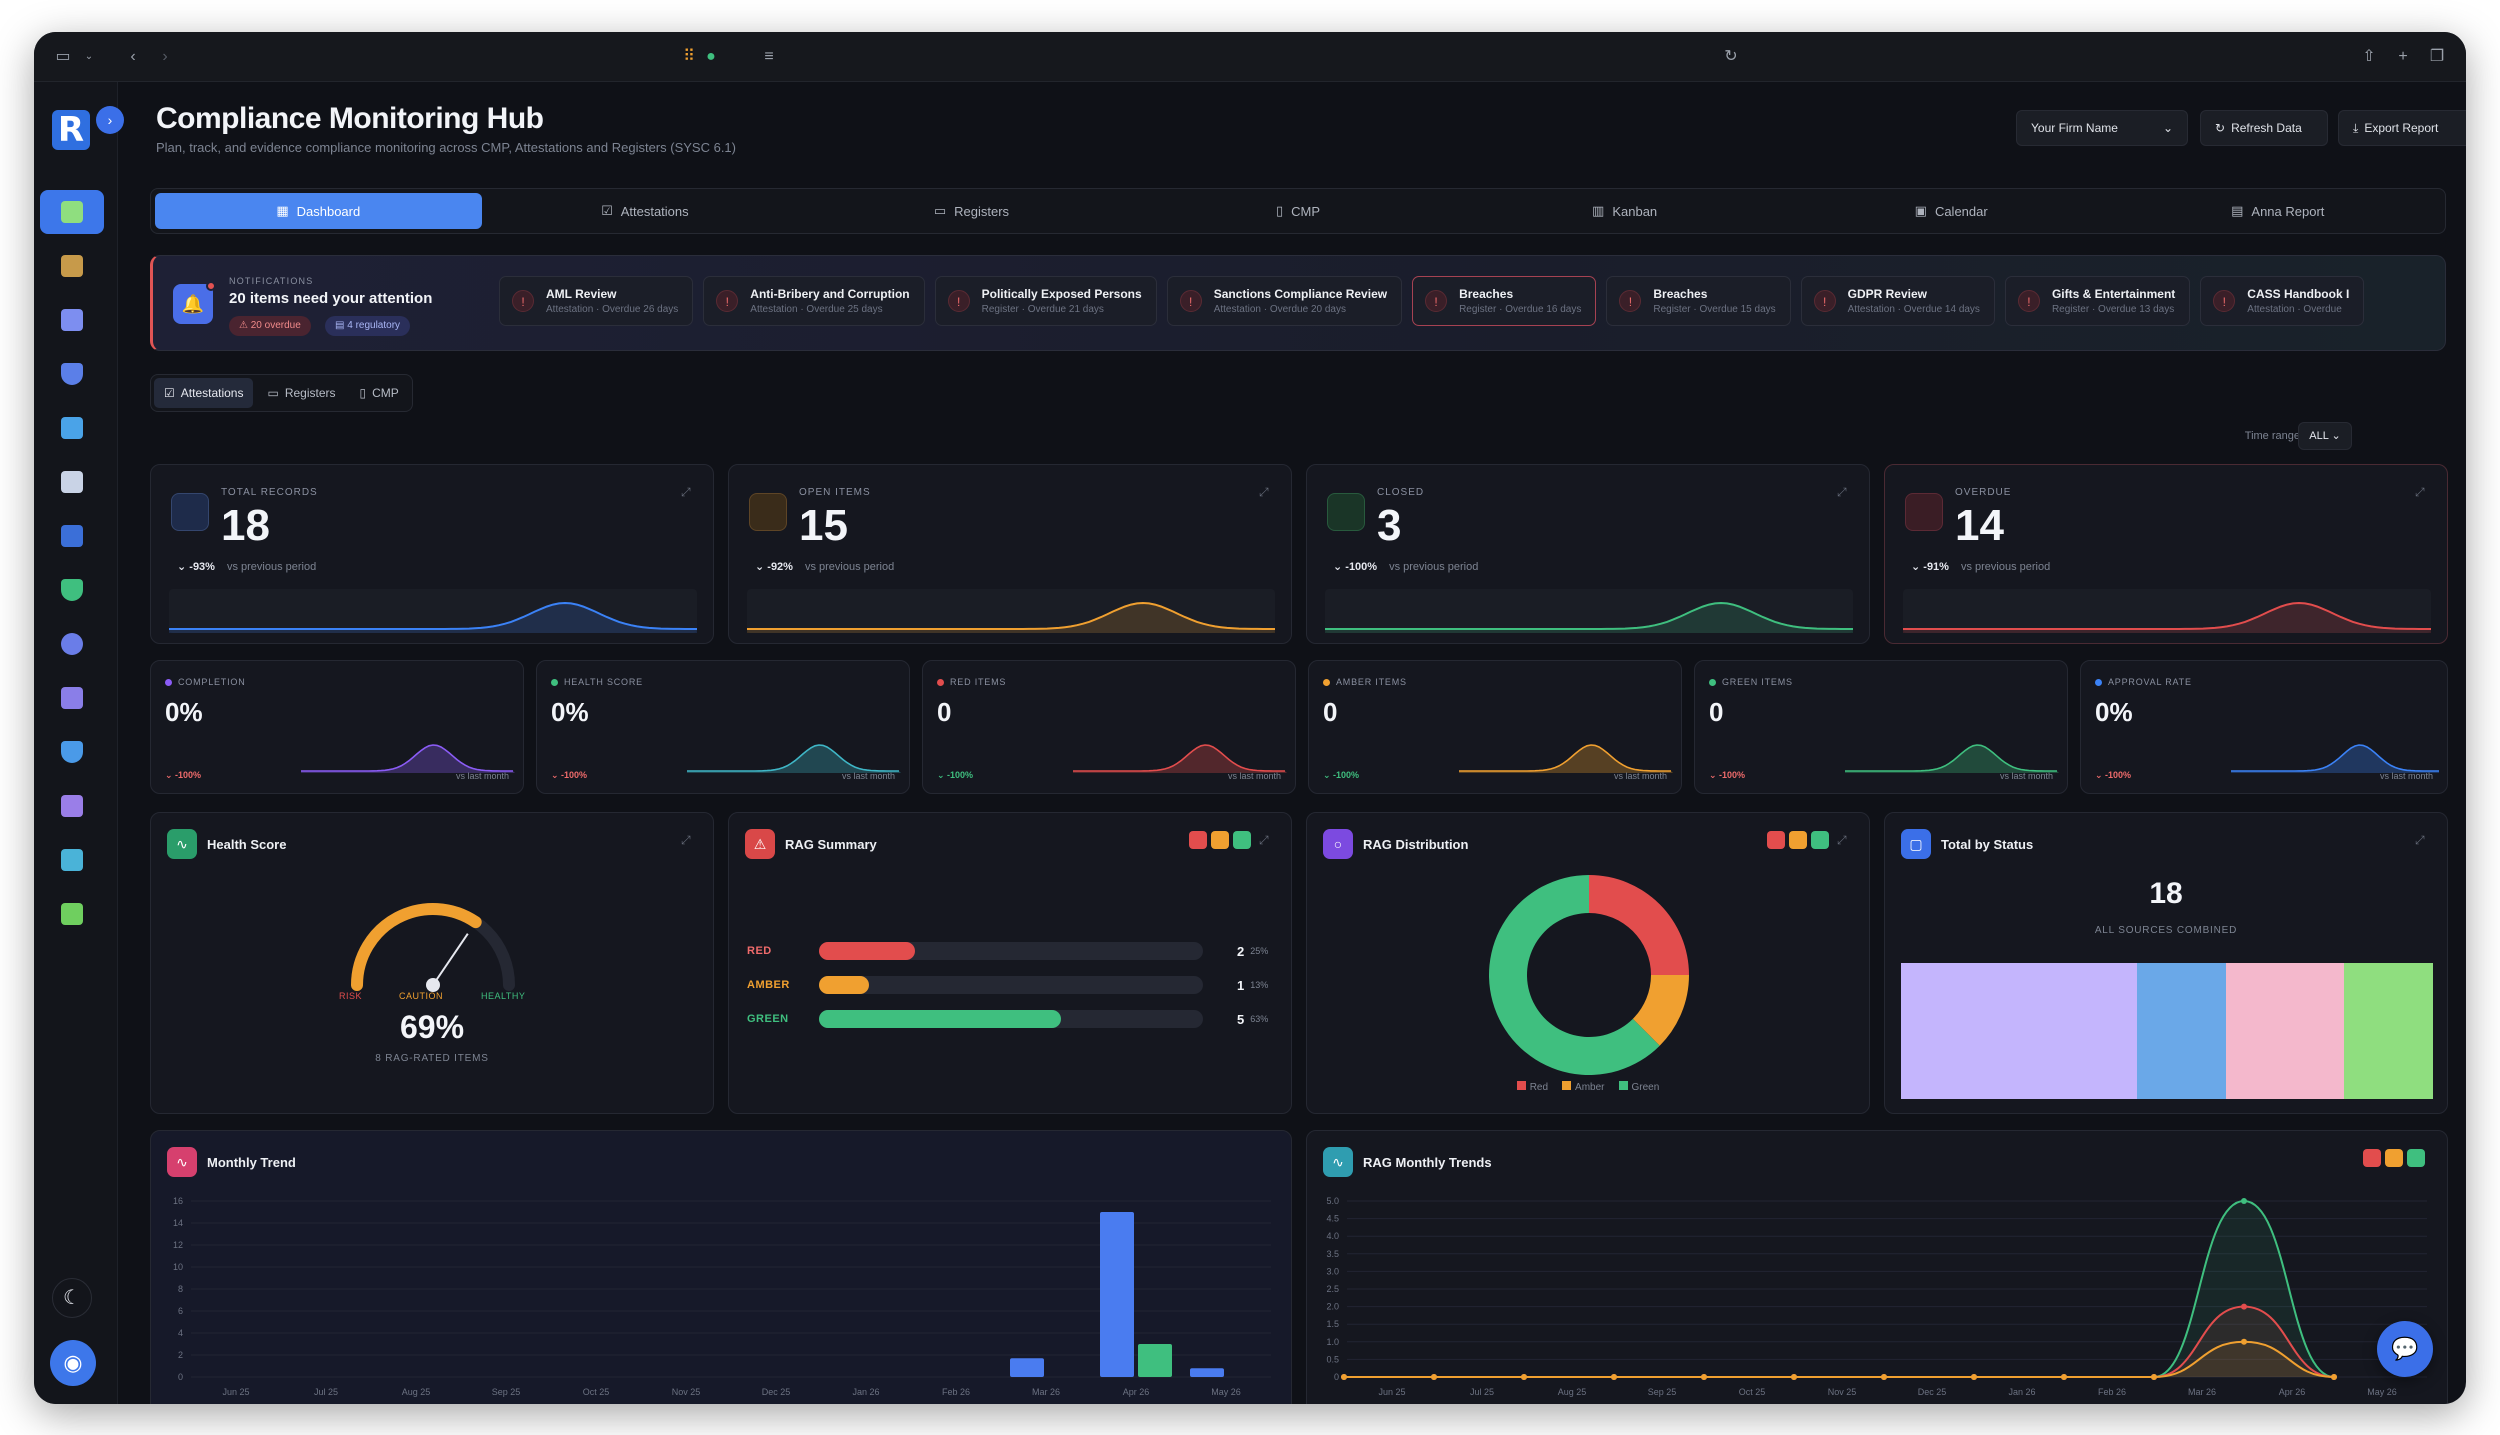  What do you see at coordinates (110, 120) in the screenshot?
I see `sidebar-expand-button: ›` at bounding box center [110, 120].